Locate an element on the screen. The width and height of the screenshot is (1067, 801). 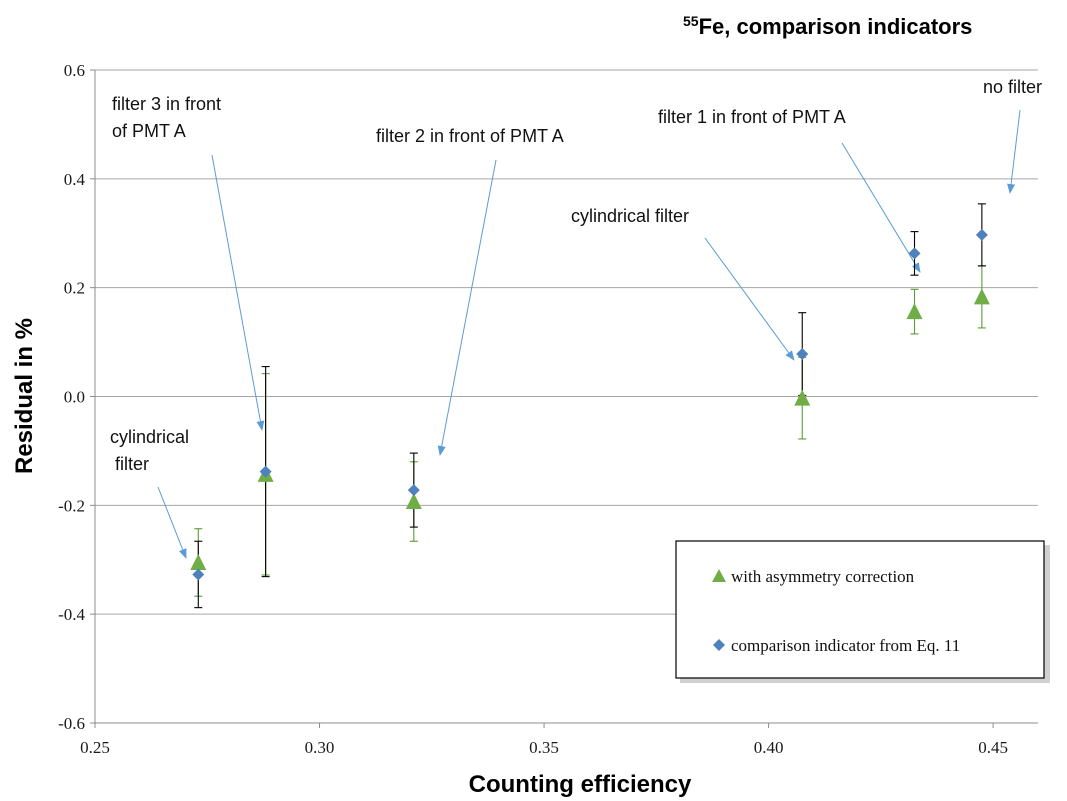
y-tick-label-4: 0.2 is located at coordinates (74, 288).